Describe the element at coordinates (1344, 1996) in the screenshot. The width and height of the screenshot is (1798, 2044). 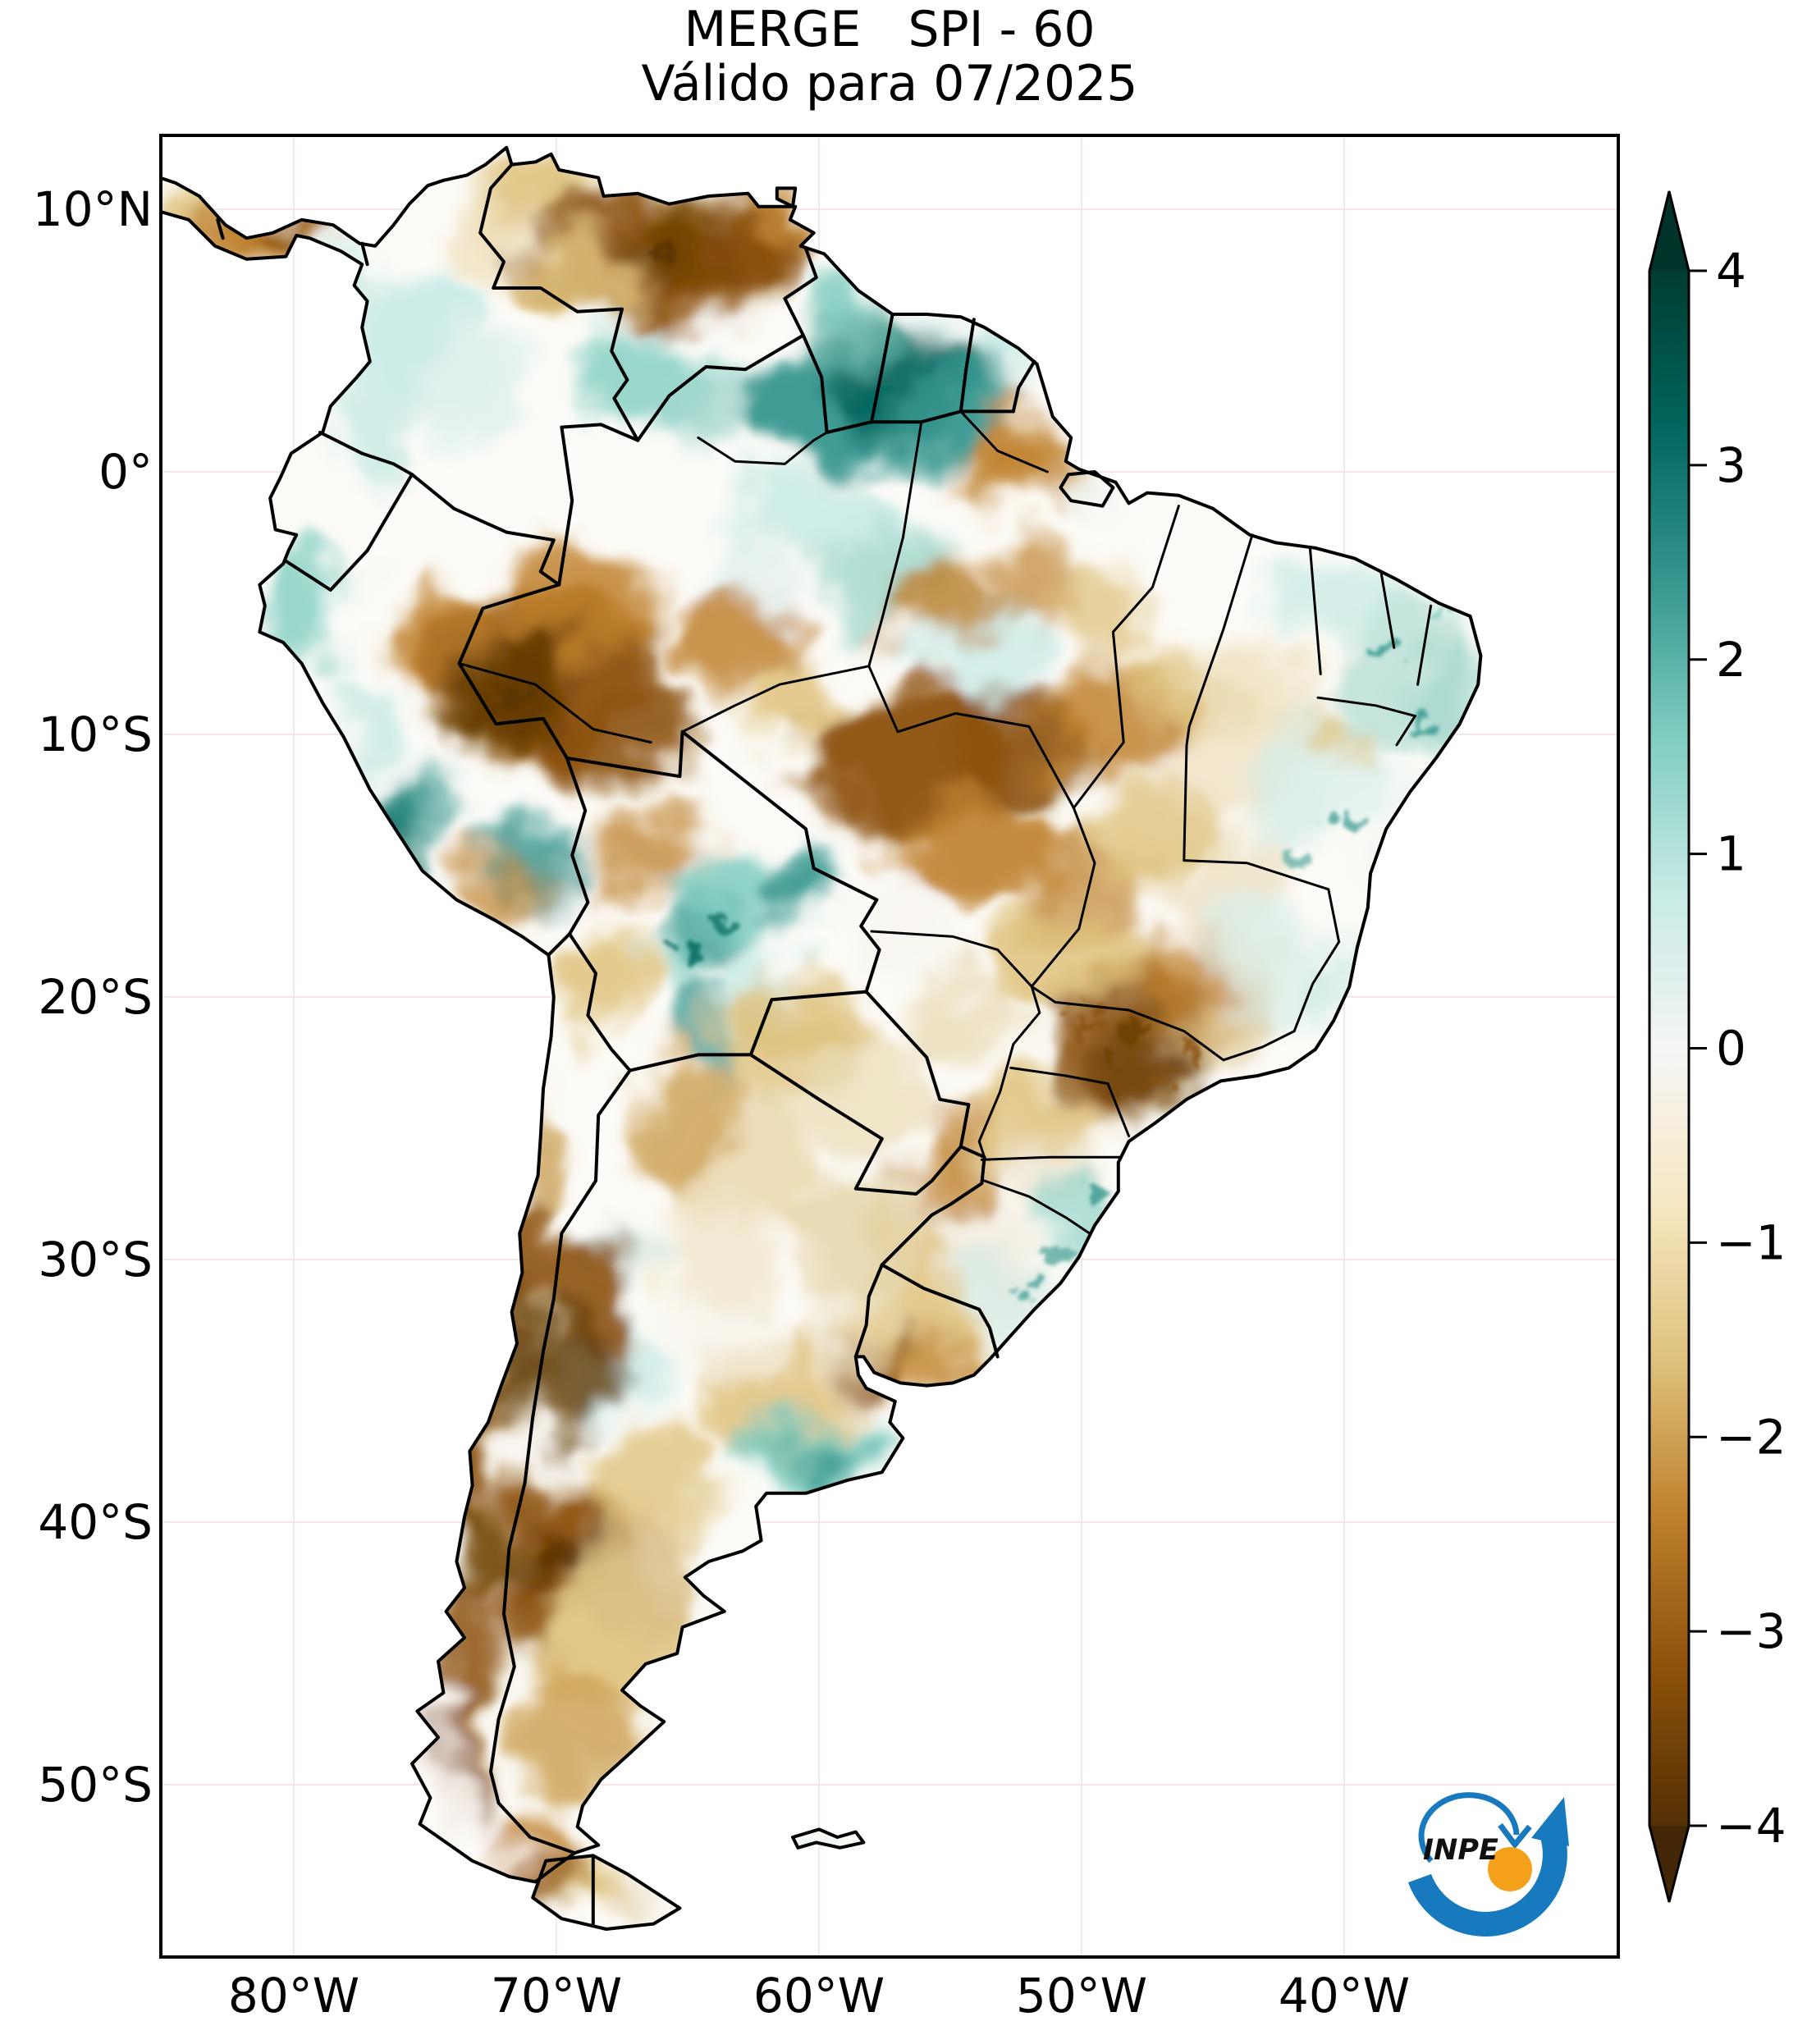
I see `lon-tick-label: 40°W` at that location.